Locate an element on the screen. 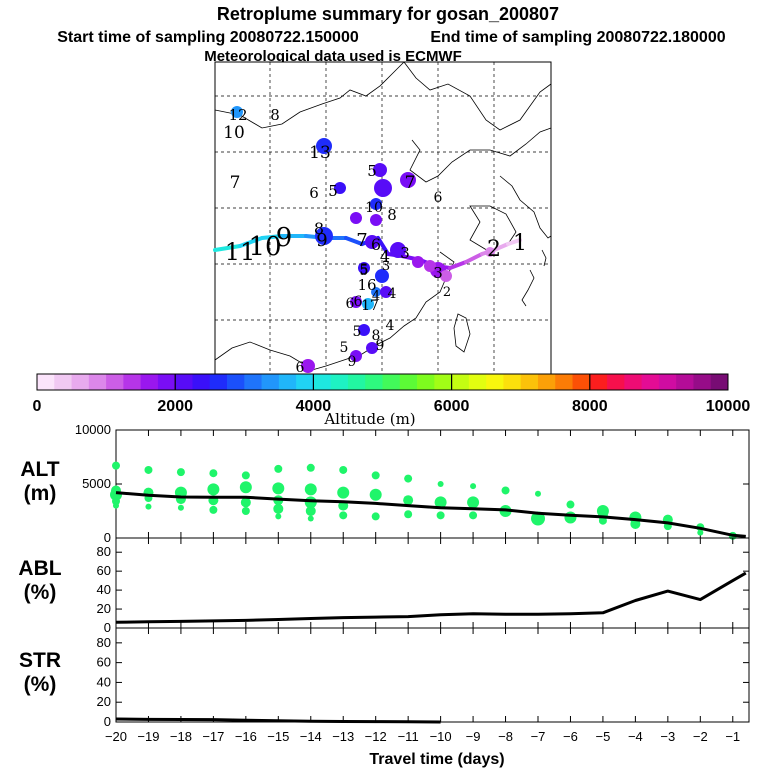 The image size is (768, 768). x-tick-label: −19 is located at coordinates (148, 736).